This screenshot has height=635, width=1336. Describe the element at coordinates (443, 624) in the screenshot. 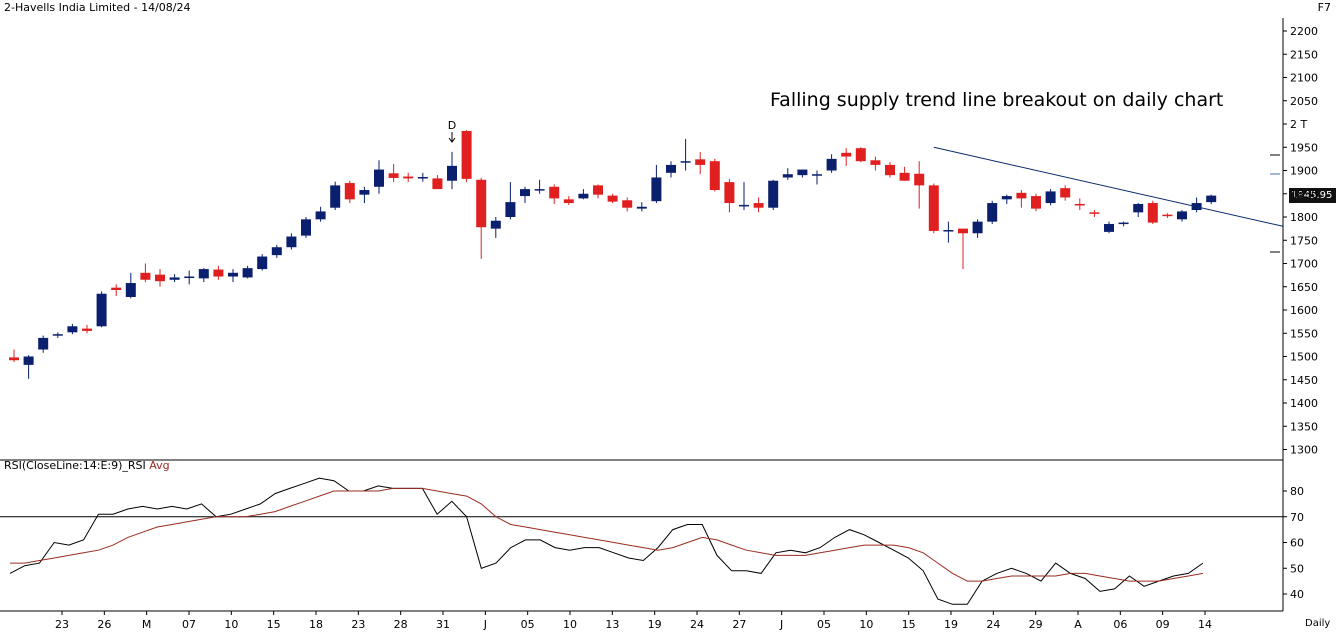

I see `time-axis-label: 31` at that location.